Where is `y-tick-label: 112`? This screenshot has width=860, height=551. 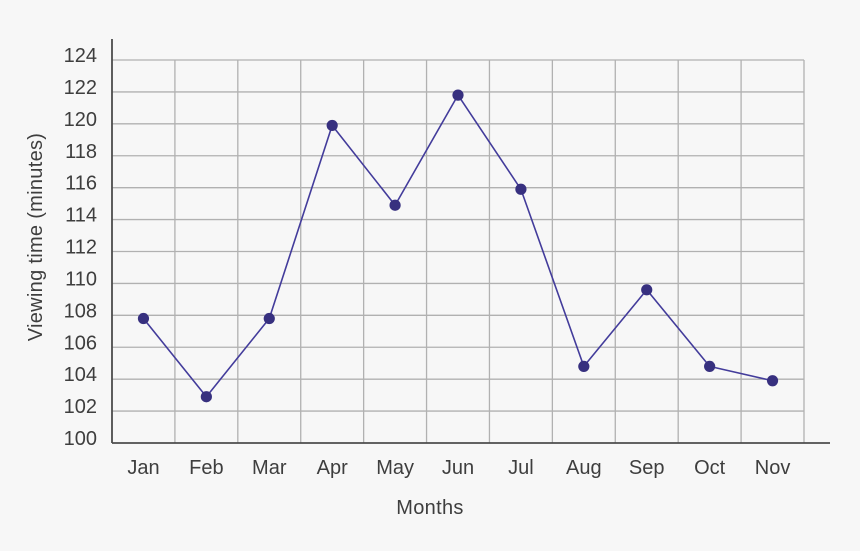 y-tick-label: 112 is located at coordinates (81, 248).